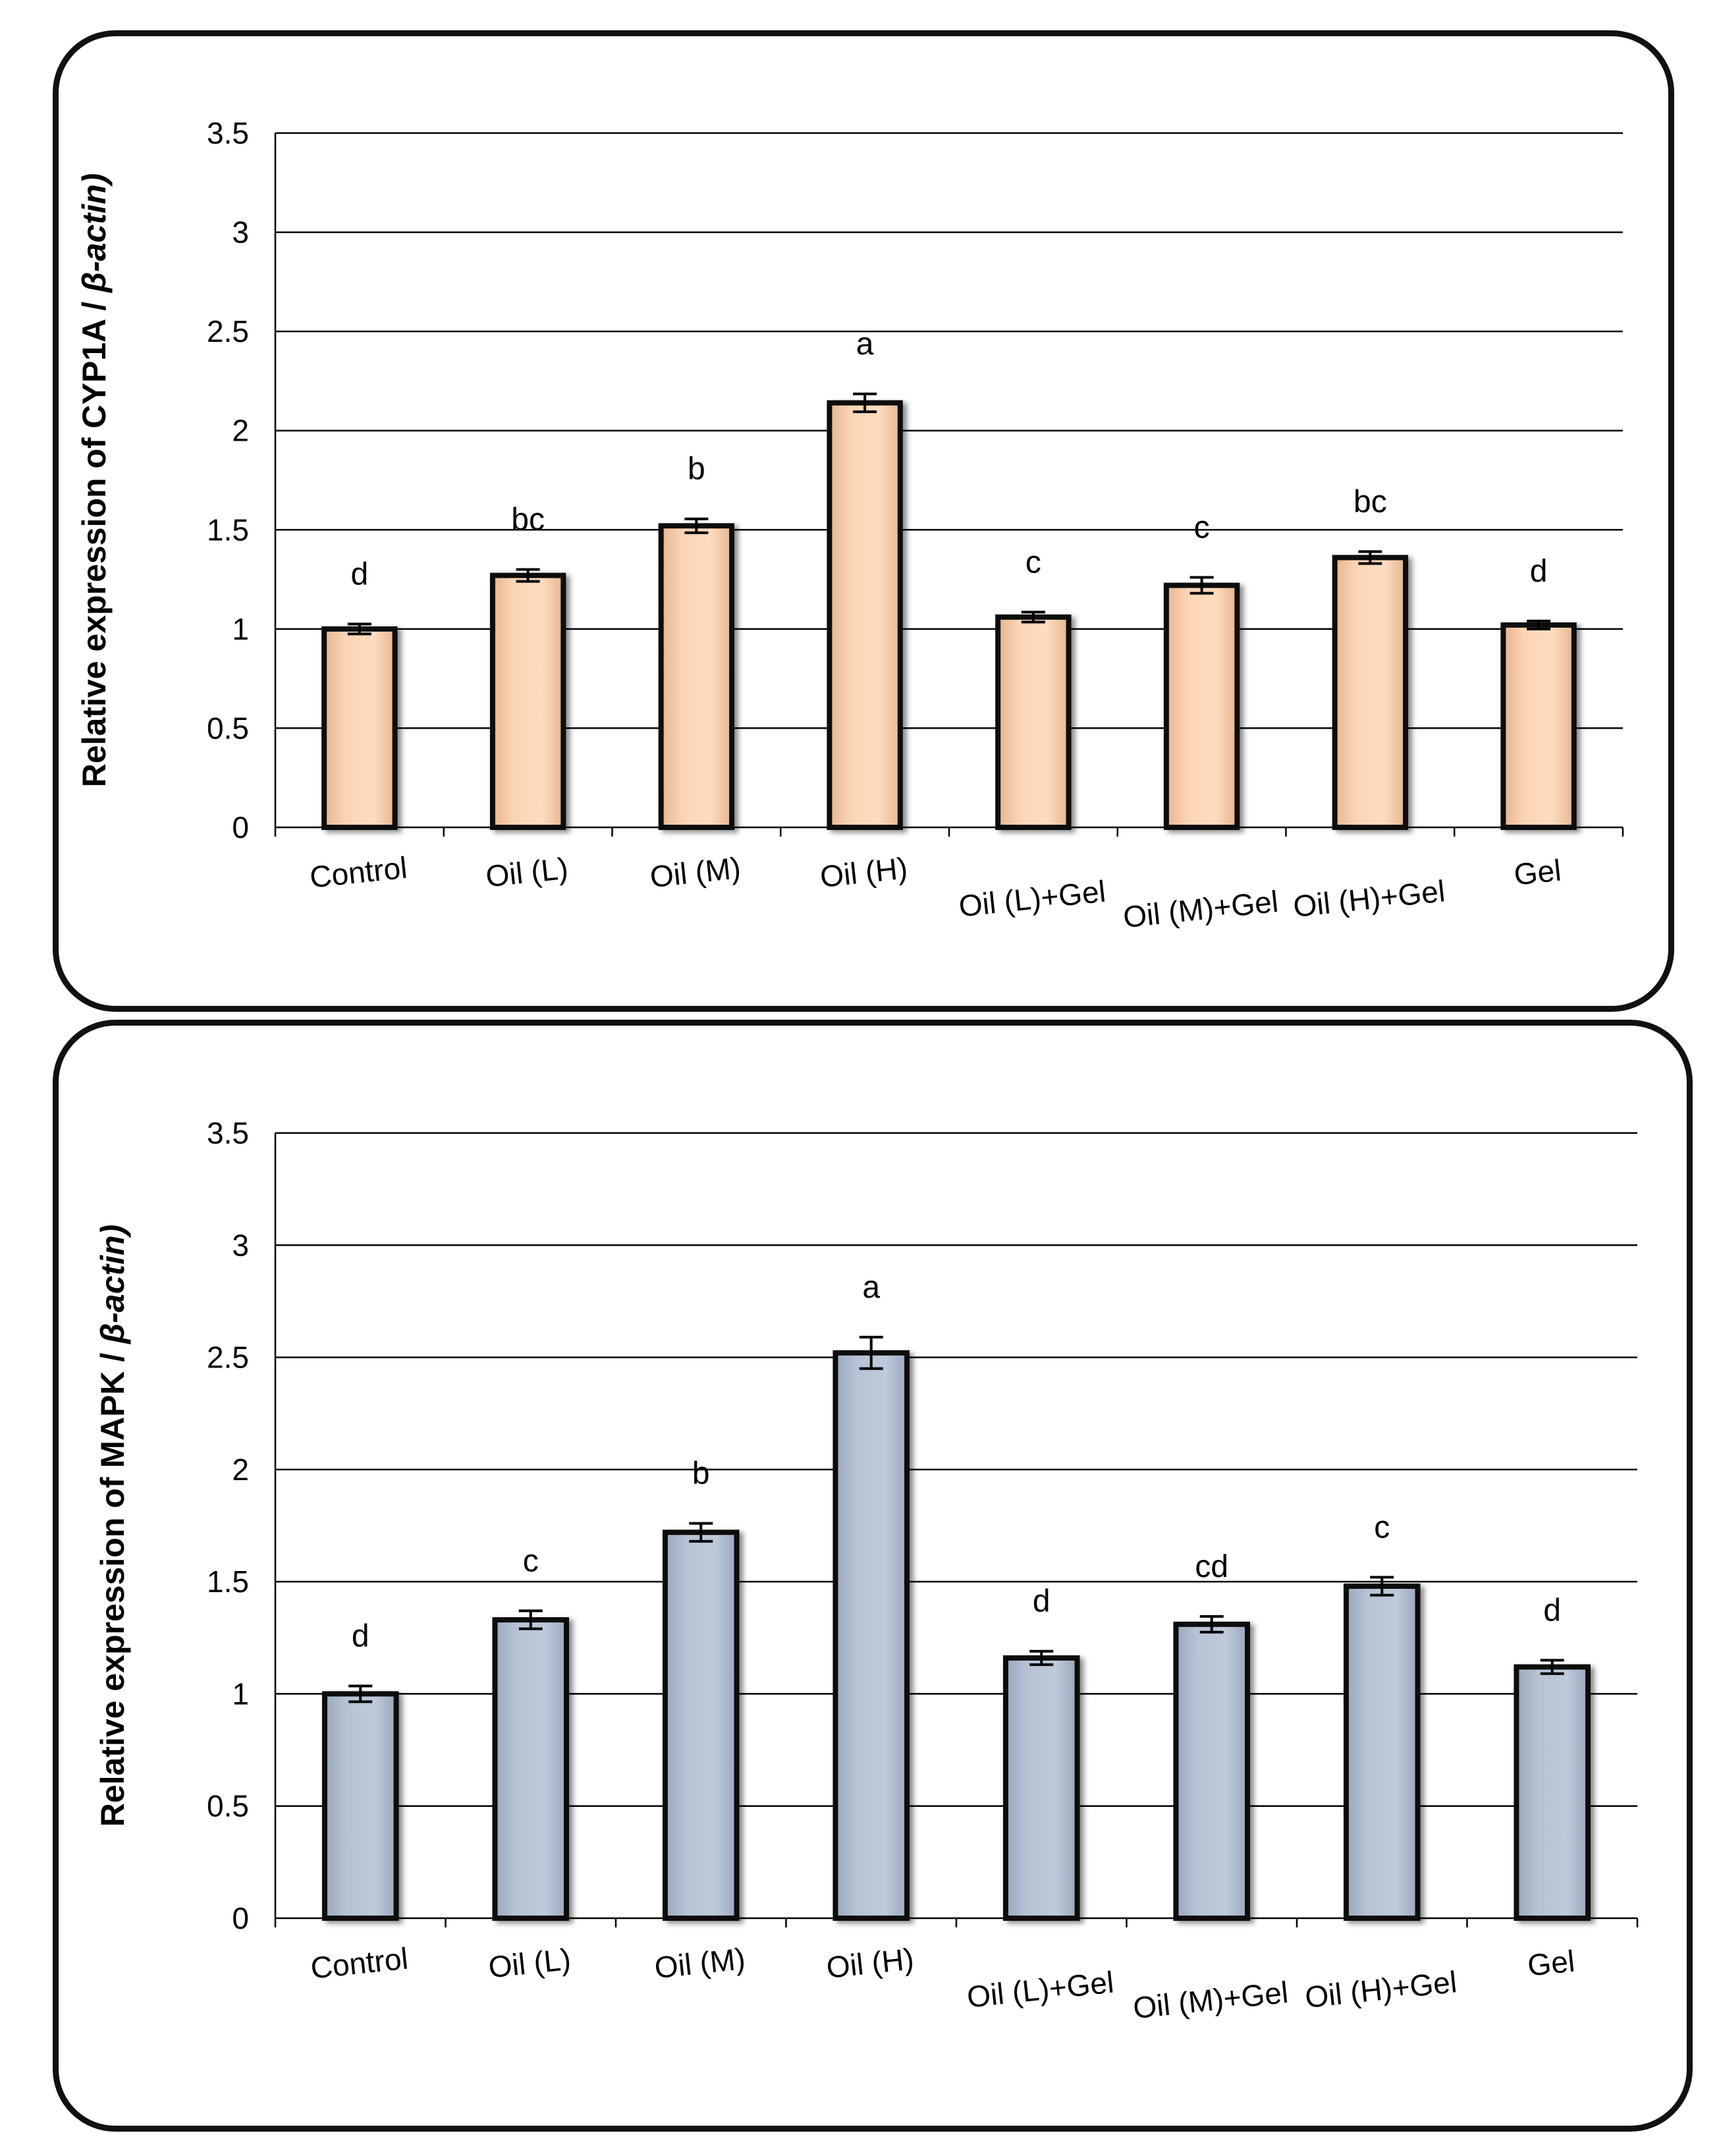 The image size is (1719, 2156). What do you see at coordinates (94, 480) in the screenshot?
I see `cyp1a-y-axis-label: Relative expression of CYP1A / β-actin)` at bounding box center [94, 480].